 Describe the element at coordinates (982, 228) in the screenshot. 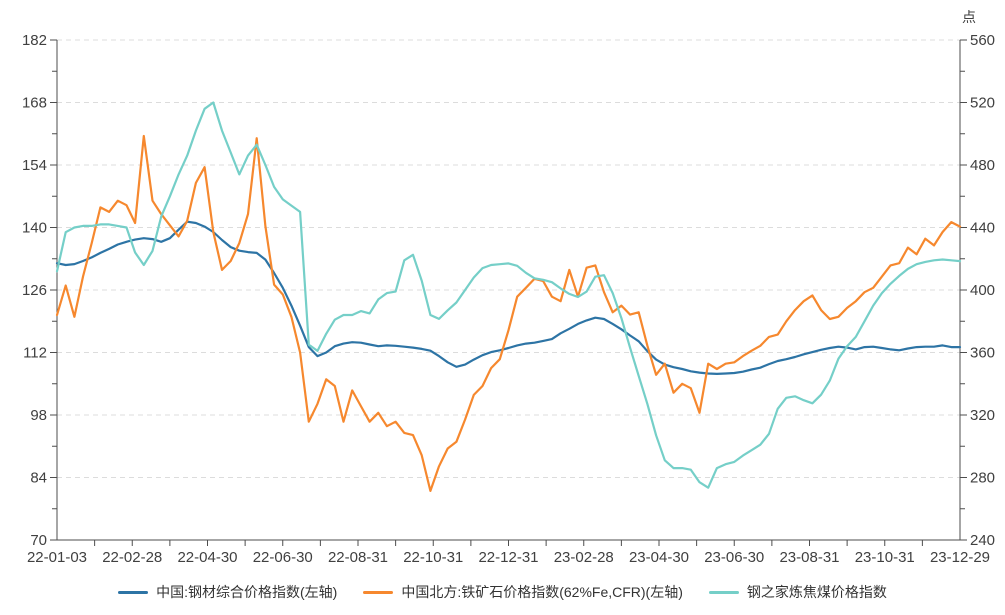

I see `svg-text: 440` at that location.